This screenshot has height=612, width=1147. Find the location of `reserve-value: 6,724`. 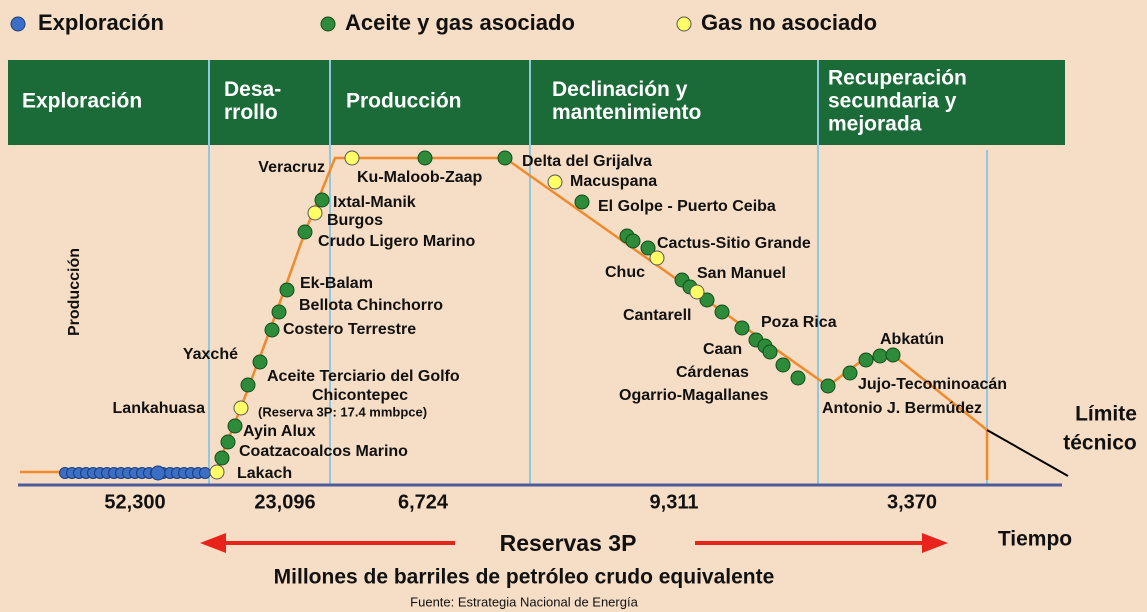

reserve-value: 6,724 is located at coordinates (423, 502).